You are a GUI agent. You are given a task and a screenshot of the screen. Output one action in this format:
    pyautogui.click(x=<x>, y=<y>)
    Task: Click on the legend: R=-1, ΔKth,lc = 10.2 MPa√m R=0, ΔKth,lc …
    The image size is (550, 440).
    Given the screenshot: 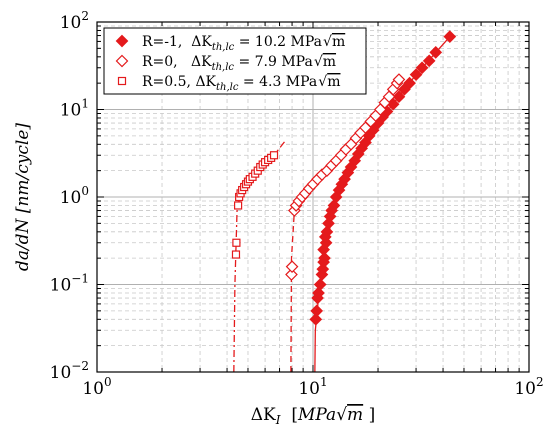 What is the action you would take?
    pyautogui.click(x=235, y=61)
    